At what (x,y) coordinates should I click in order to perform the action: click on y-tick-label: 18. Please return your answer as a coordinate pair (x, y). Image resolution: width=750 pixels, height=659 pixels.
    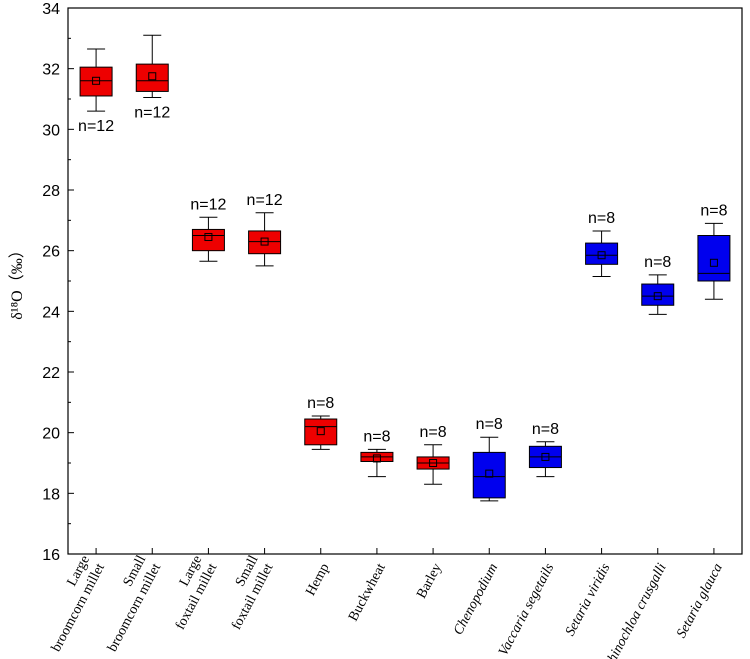
    Looking at the image, I should click on (51, 494).